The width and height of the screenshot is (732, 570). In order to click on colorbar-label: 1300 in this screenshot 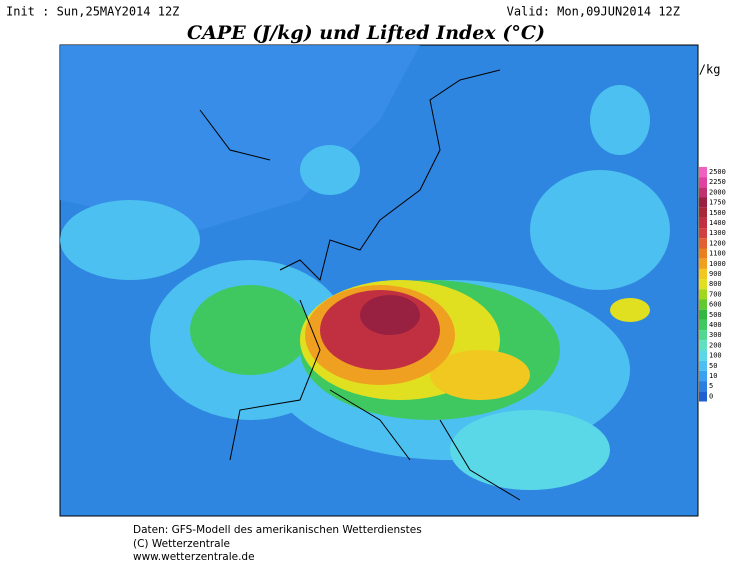, I will do `click(717, 233)`.